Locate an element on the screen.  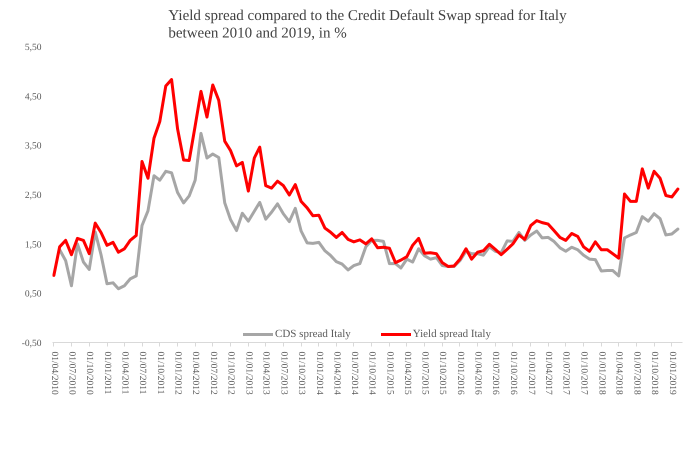
y-tick-label: 1,50 is located at coordinates (33, 245).